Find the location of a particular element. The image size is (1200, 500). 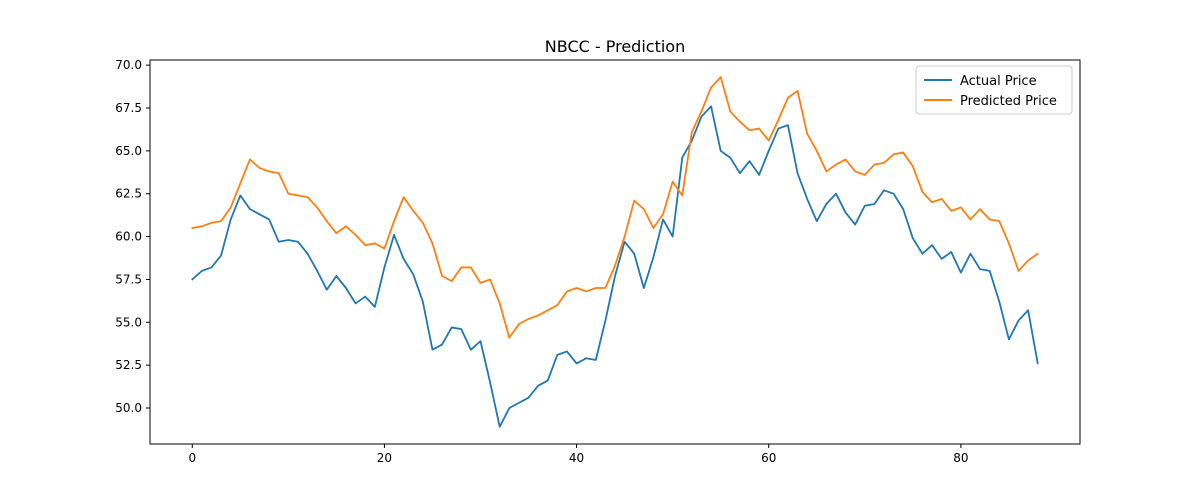

y-tick-label: 62.5 is located at coordinates (128, 194).